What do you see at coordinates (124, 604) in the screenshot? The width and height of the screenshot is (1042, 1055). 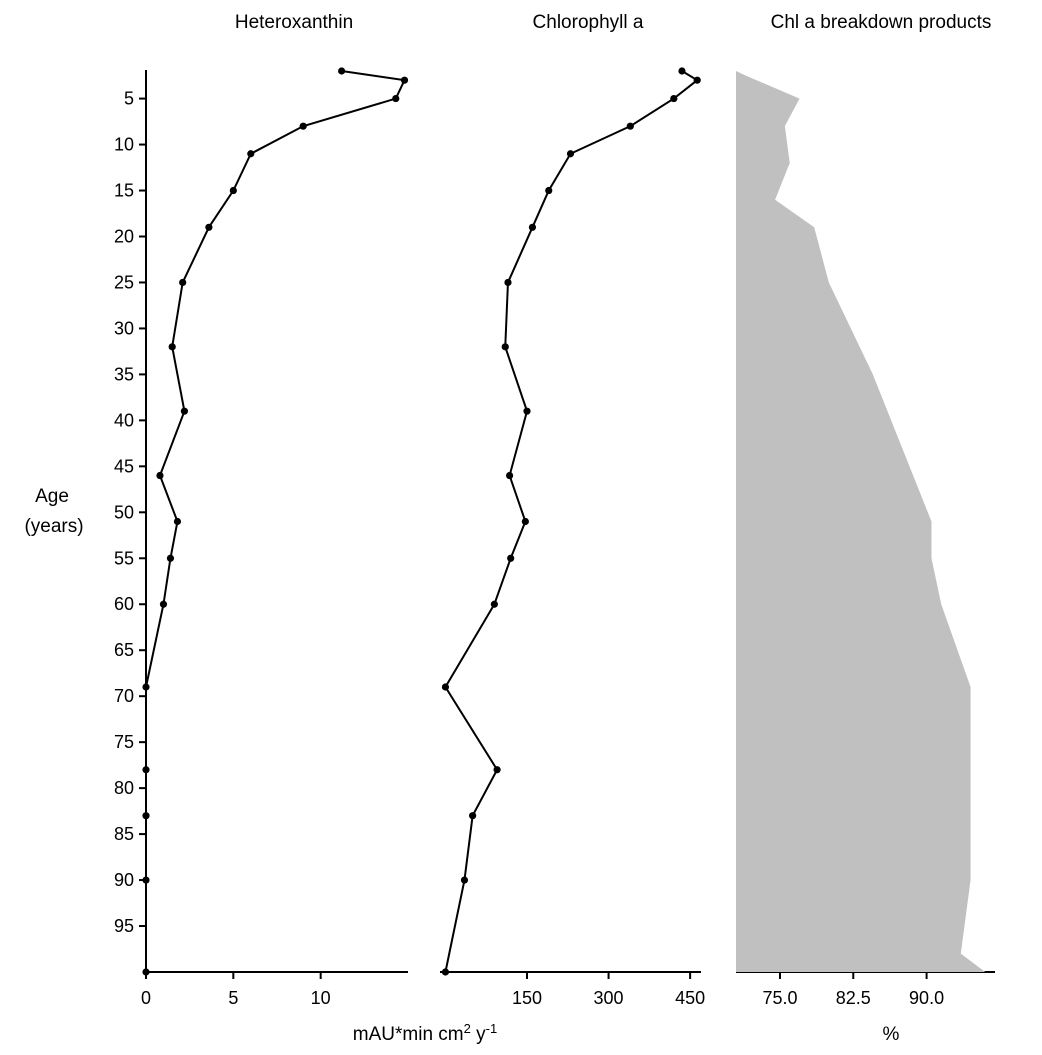 I see `y-tick-label: 60` at bounding box center [124, 604].